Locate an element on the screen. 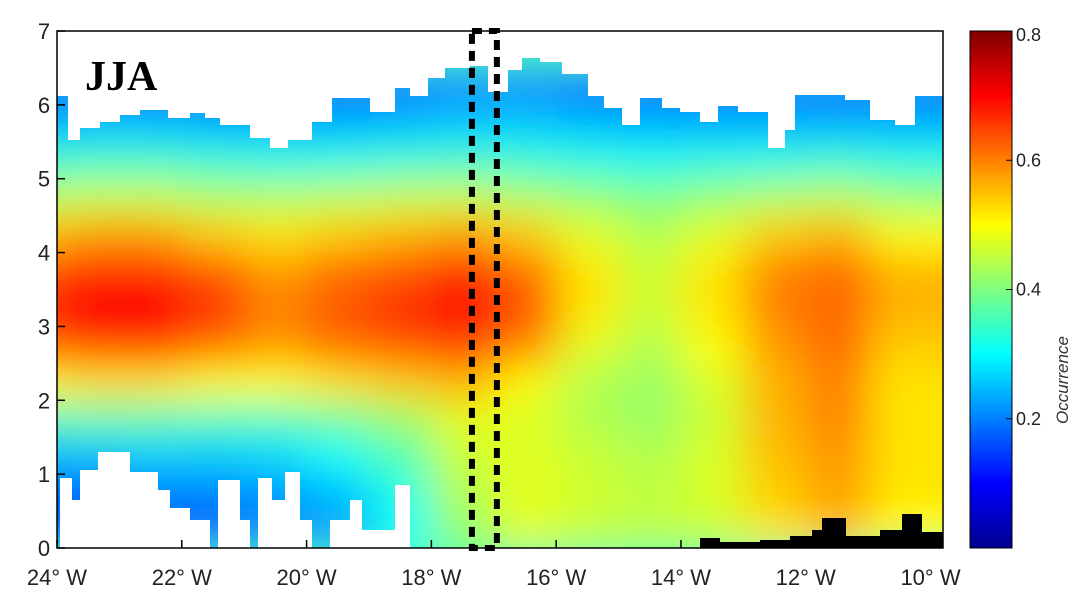 The width and height of the screenshot is (1084, 594). terrain-region is located at coordinates (821, 531).